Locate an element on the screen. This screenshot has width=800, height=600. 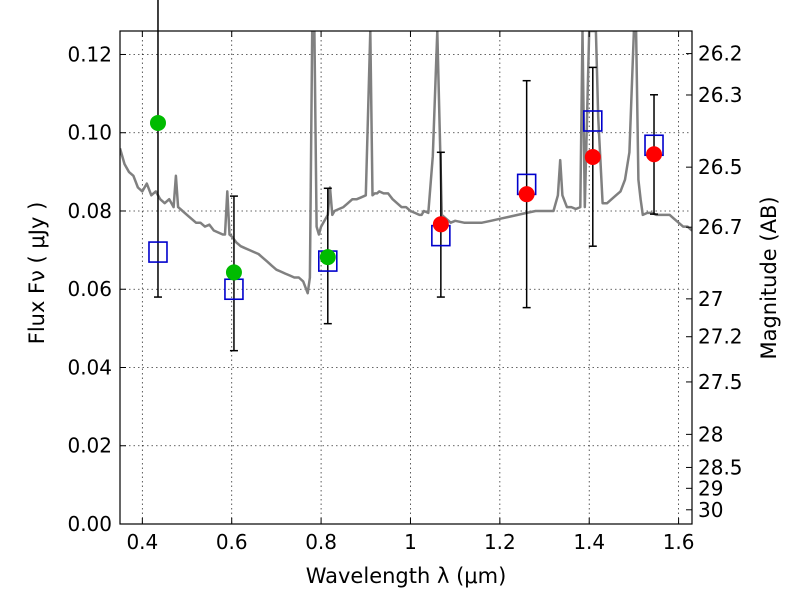
mag-tick-label: 29 is located at coordinates (710, 488).